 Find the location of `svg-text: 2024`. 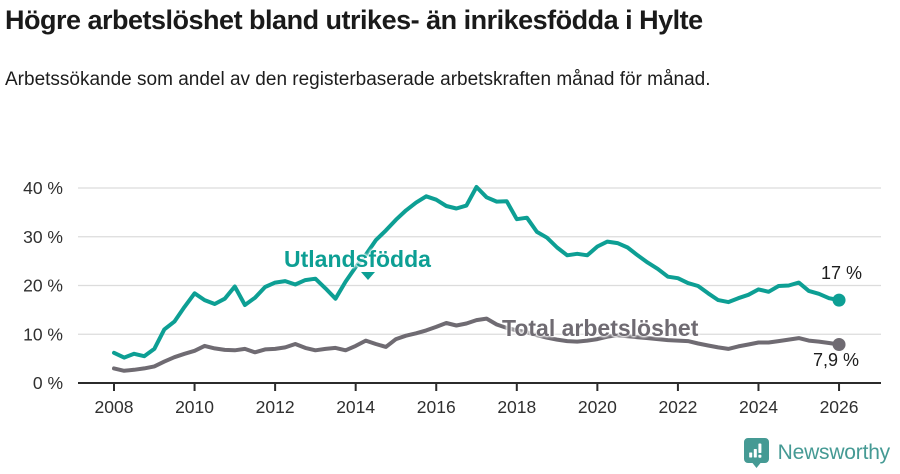

svg-text: 2024 is located at coordinates (758, 407).